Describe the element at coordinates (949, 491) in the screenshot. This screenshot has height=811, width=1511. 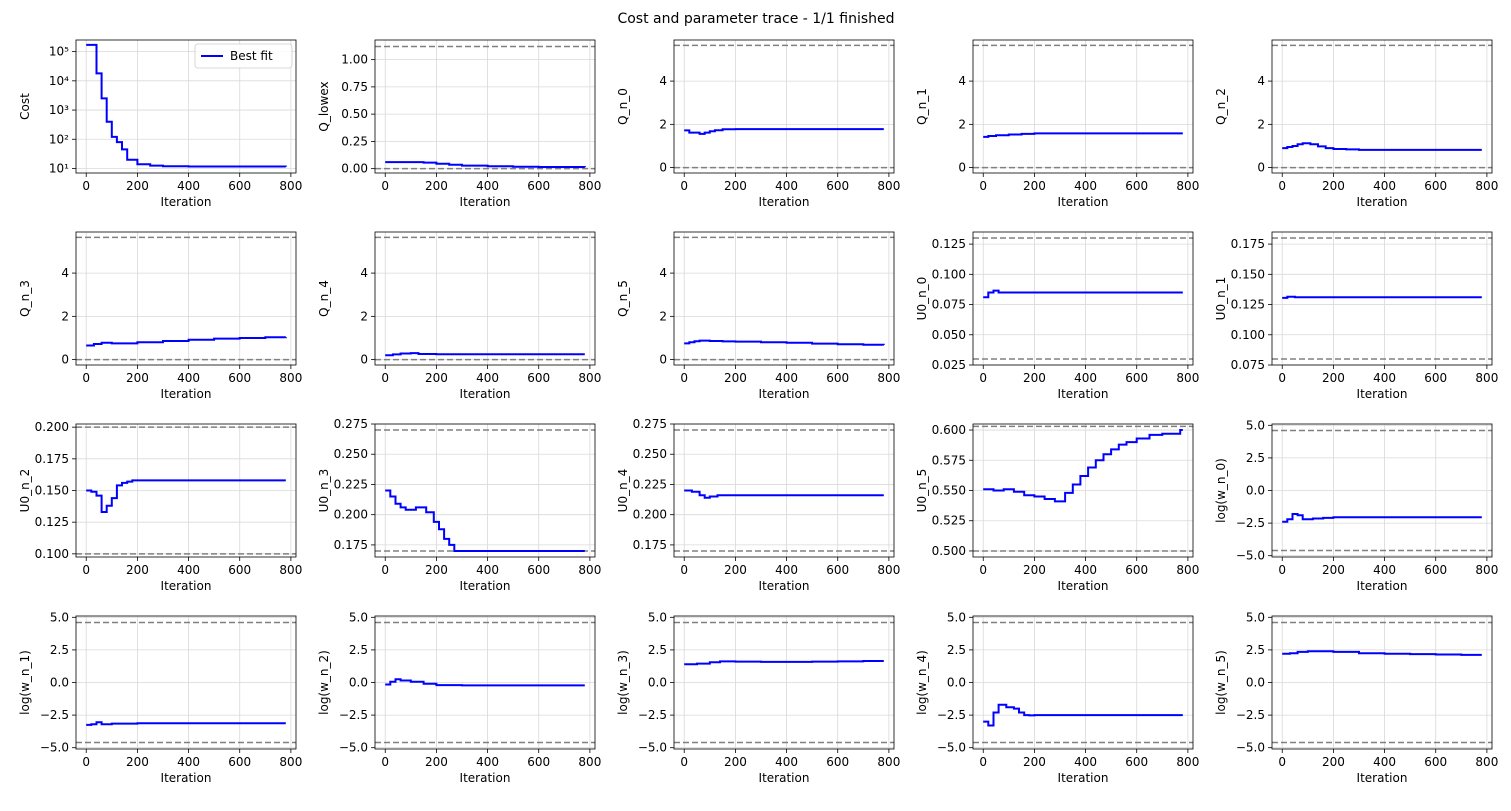
I see `y-tick-label: 0.550` at that location.